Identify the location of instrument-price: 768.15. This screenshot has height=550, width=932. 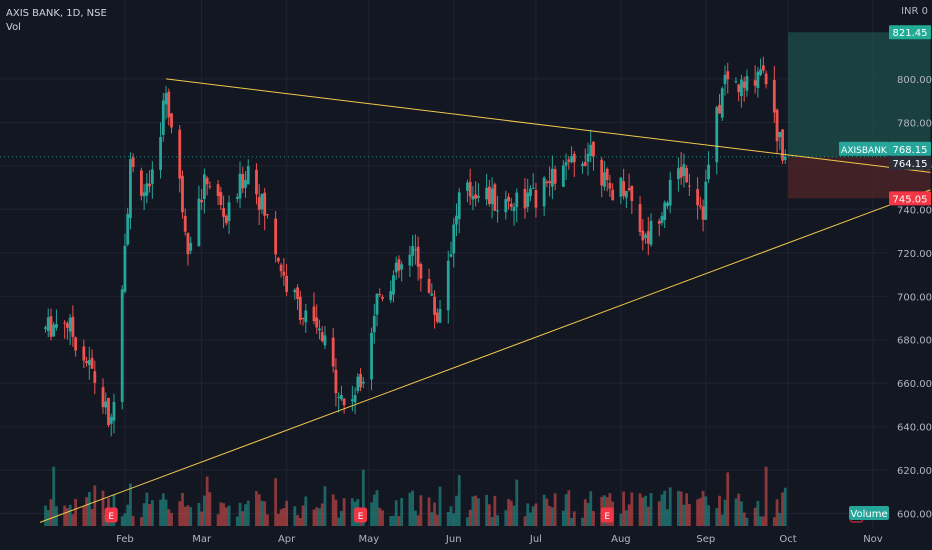
(910, 150).